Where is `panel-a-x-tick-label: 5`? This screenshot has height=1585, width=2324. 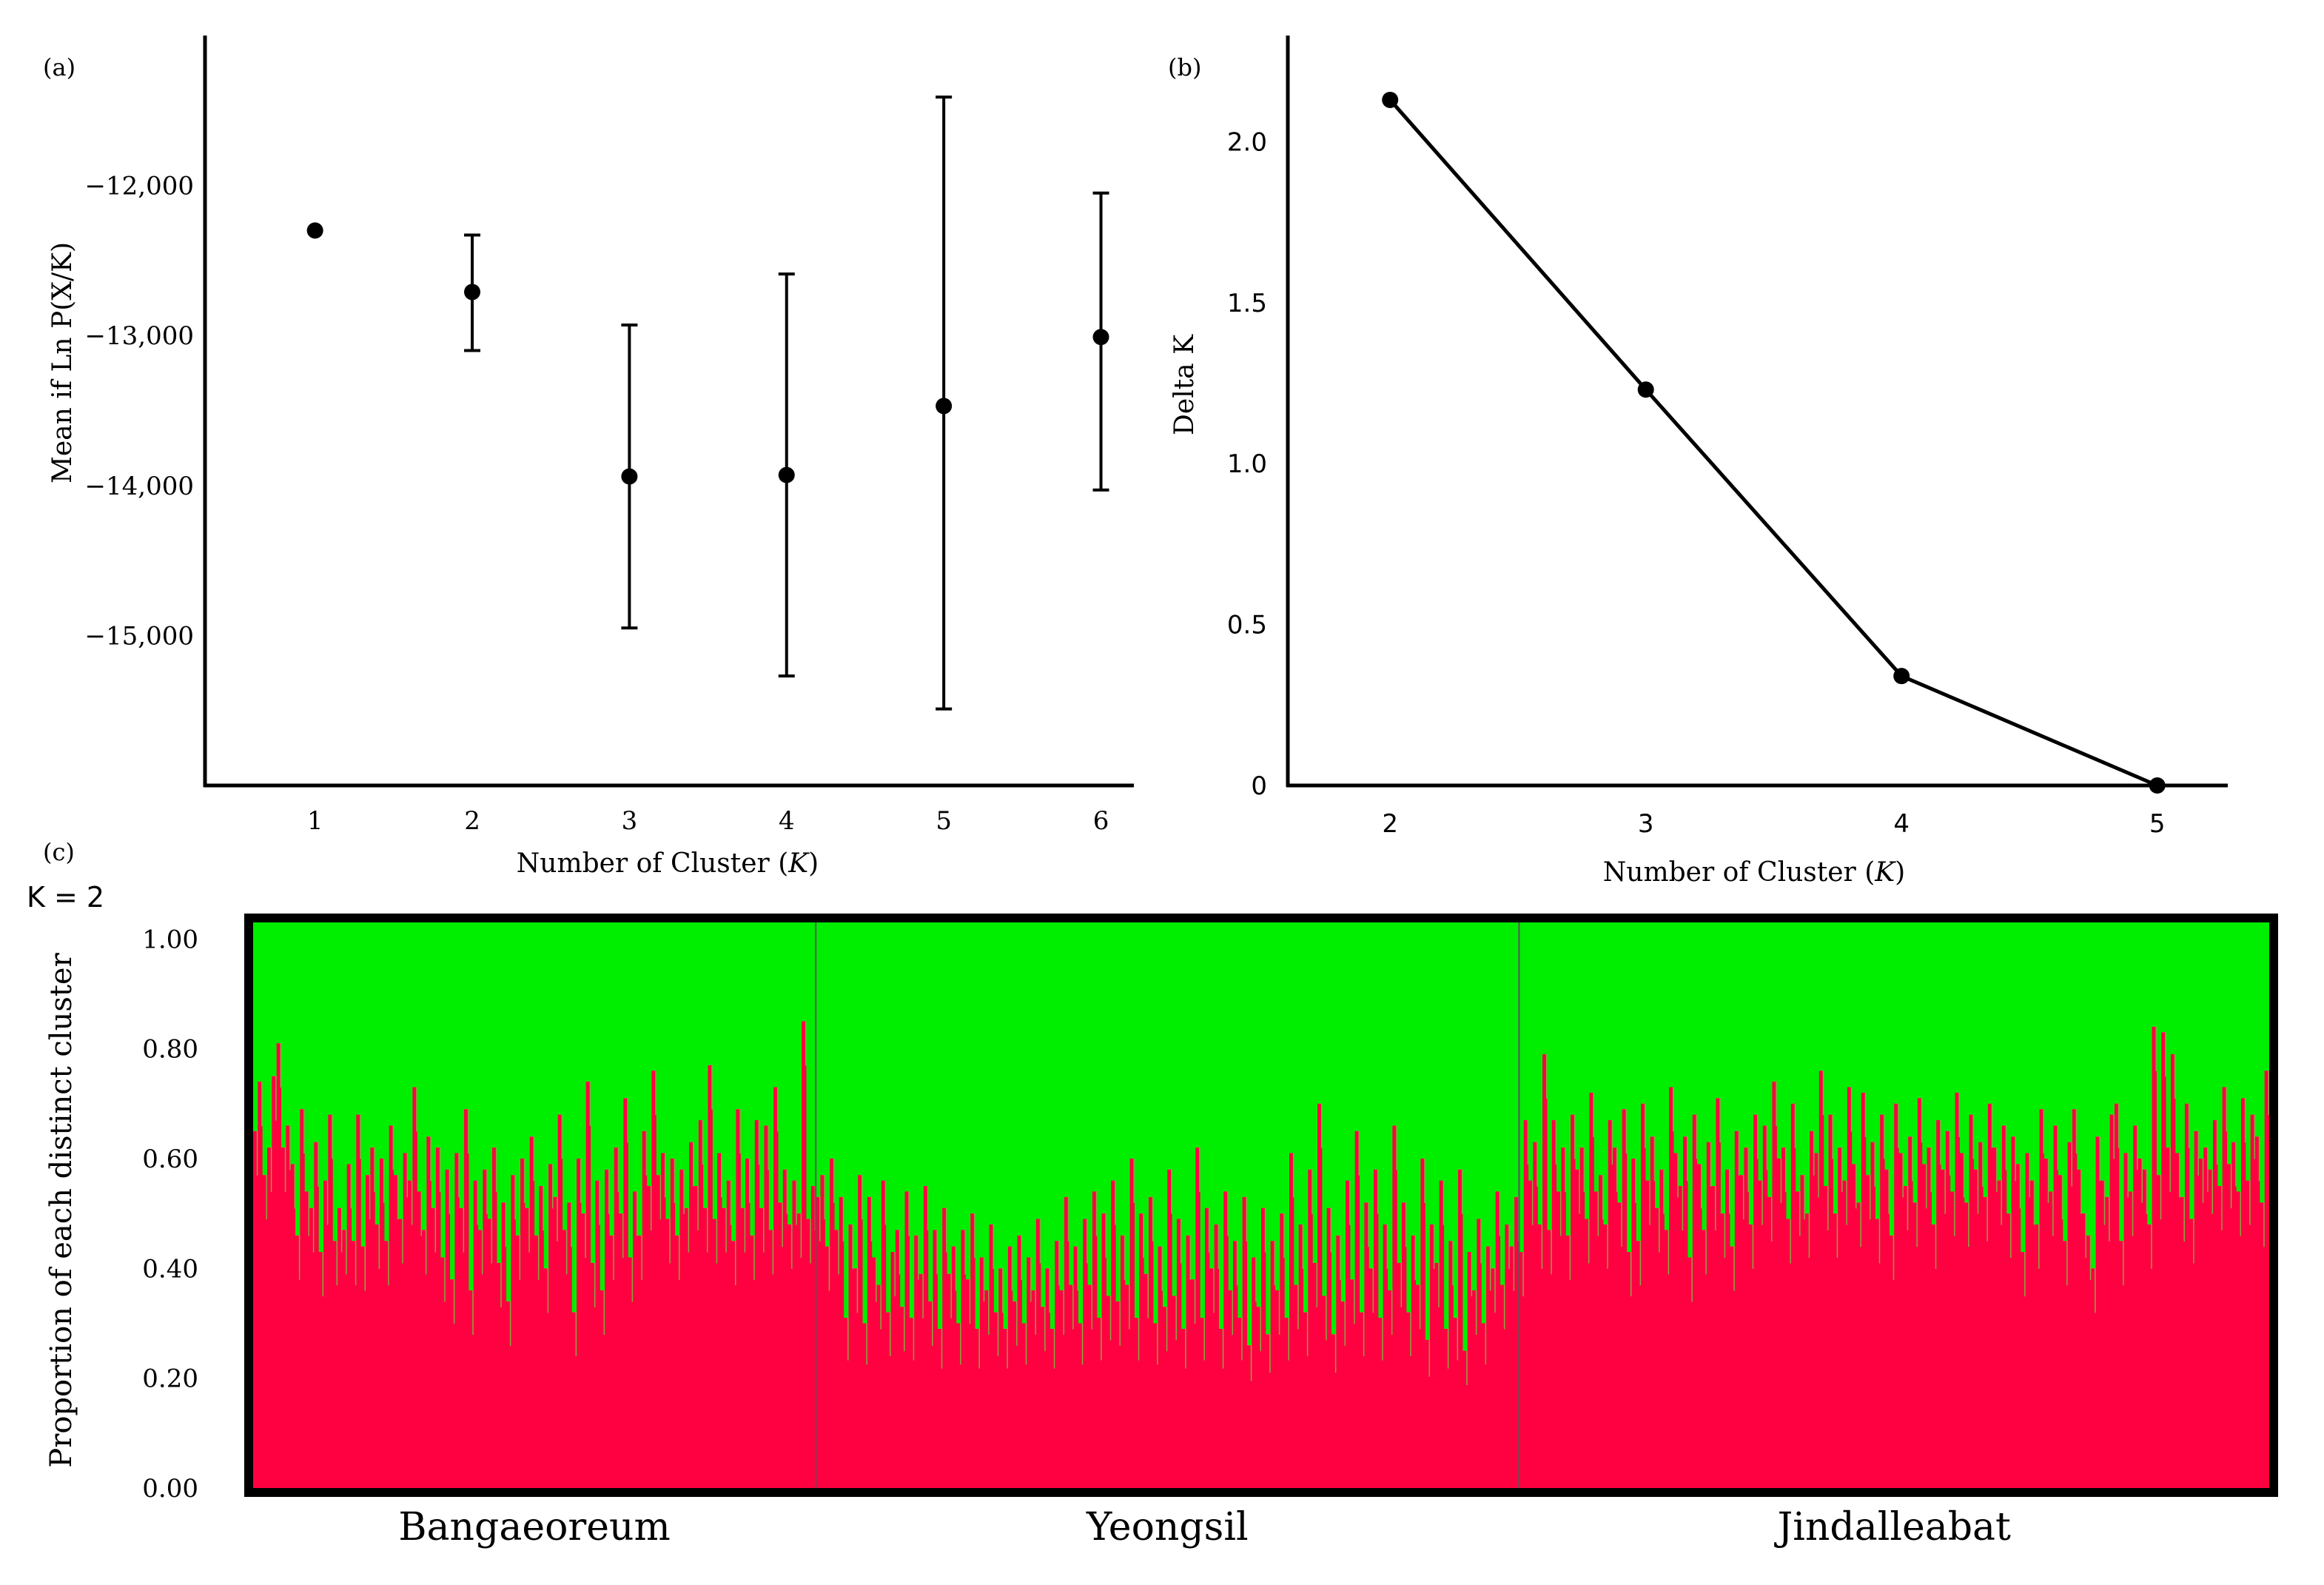
panel-a-x-tick-label: 5 is located at coordinates (944, 821).